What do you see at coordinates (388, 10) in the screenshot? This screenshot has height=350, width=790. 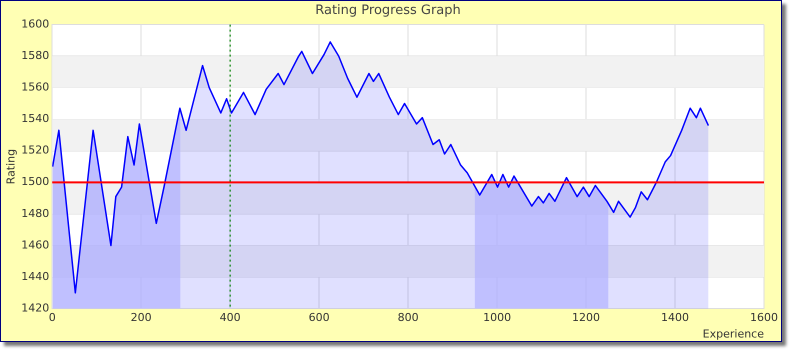 I see `chart-title: Rating Progress Graph` at bounding box center [388, 10].